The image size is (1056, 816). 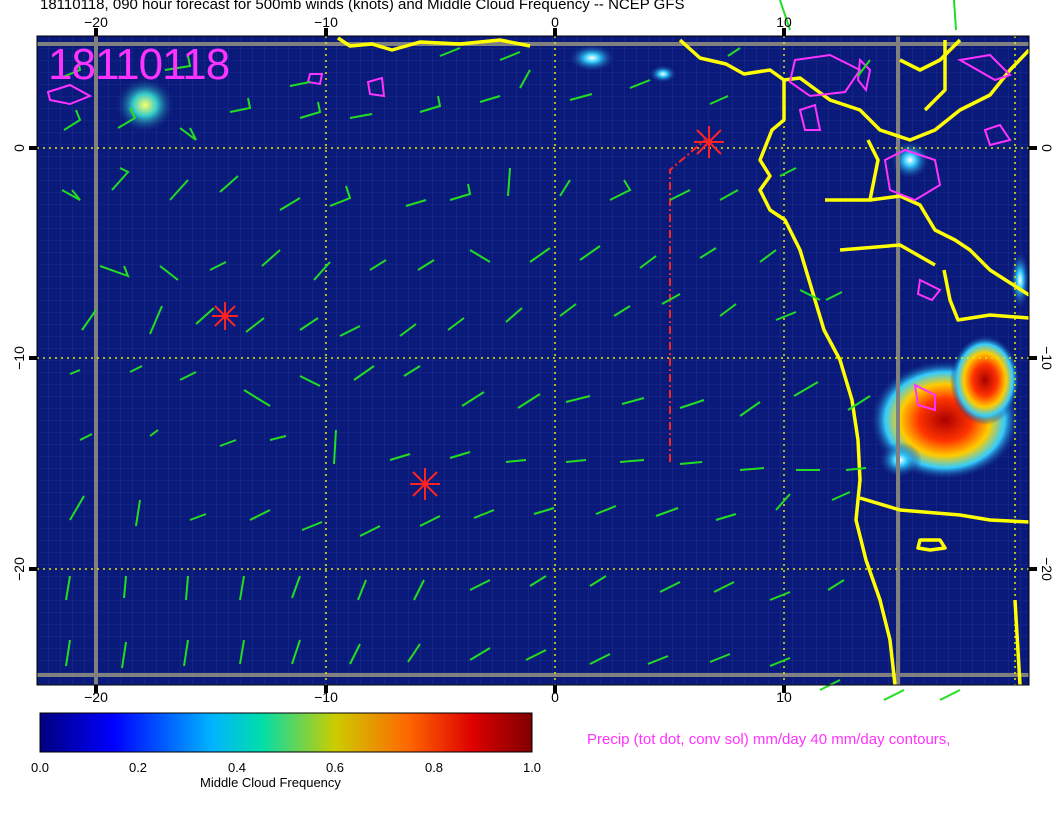 I want to click on y-tick-right-3: −20, so click(x=1047, y=569).